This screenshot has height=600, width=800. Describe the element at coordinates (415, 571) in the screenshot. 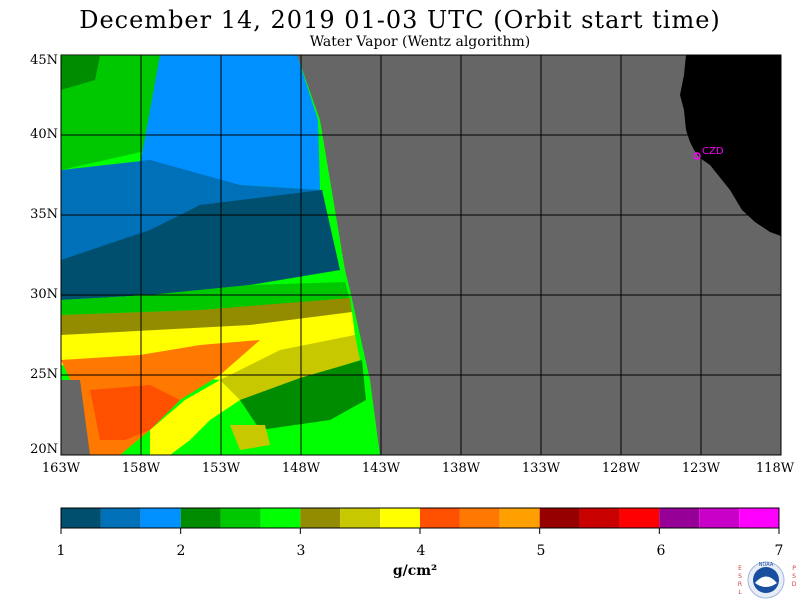

I see `colorbar-unit: g/cm²` at that location.